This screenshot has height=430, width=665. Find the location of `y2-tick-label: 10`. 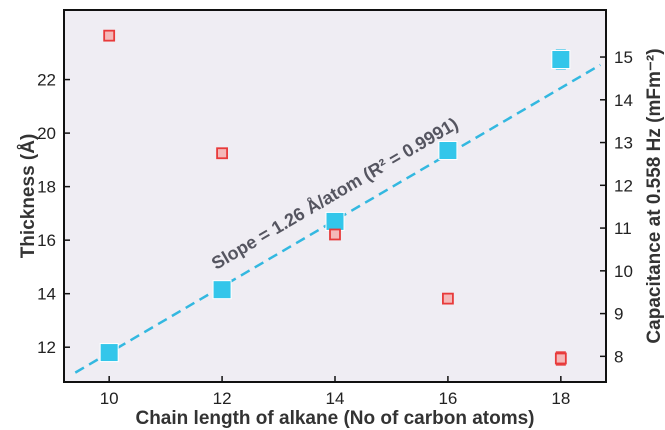

y2-tick-label: 10 is located at coordinates (623, 271).